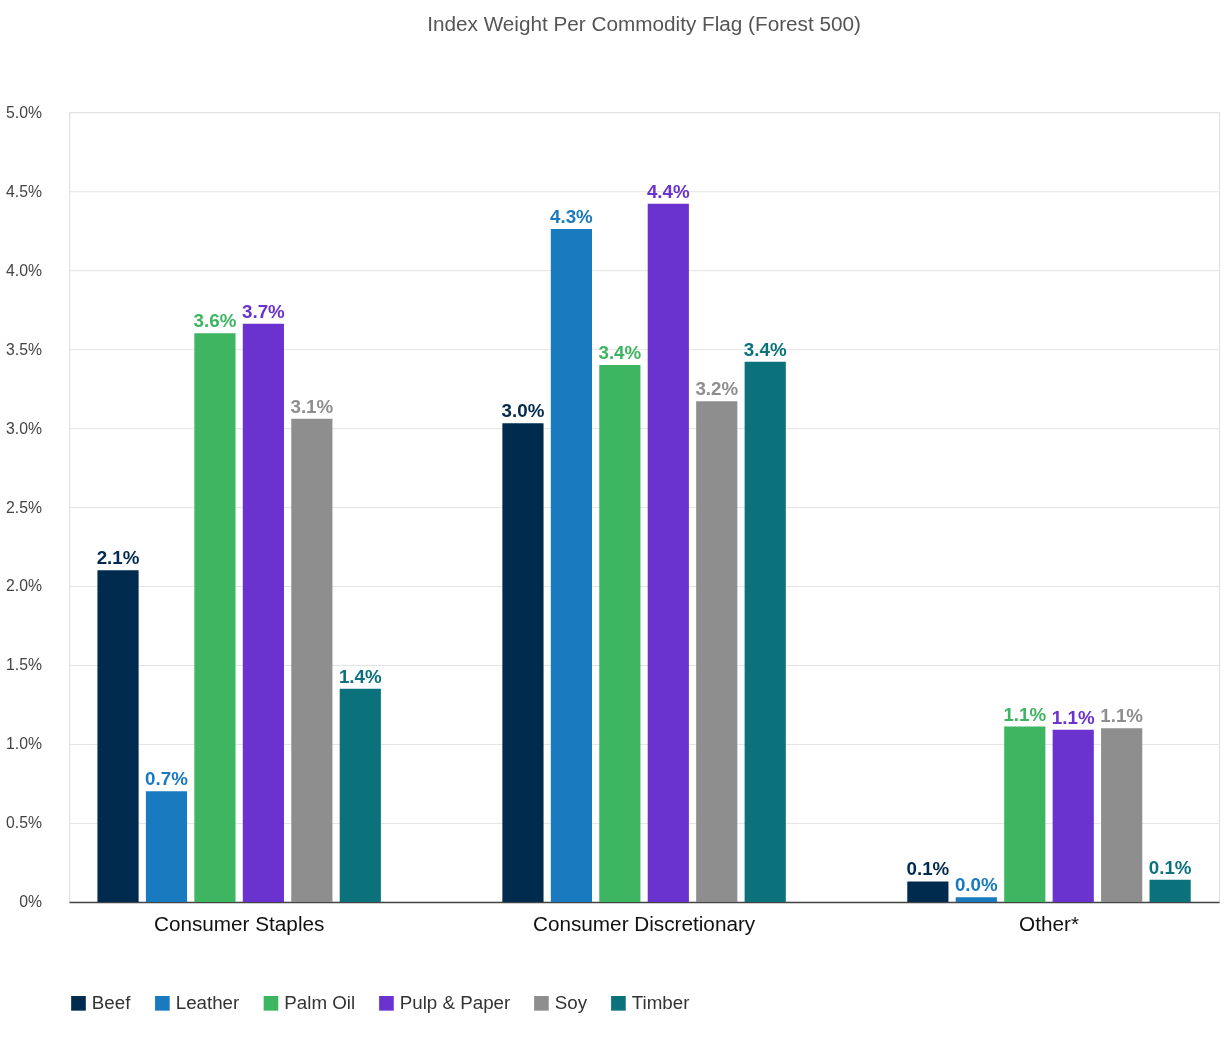 This screenshot has height=1064, width=1224. I want to click on data-label: 3.1%, so click(312, 406).